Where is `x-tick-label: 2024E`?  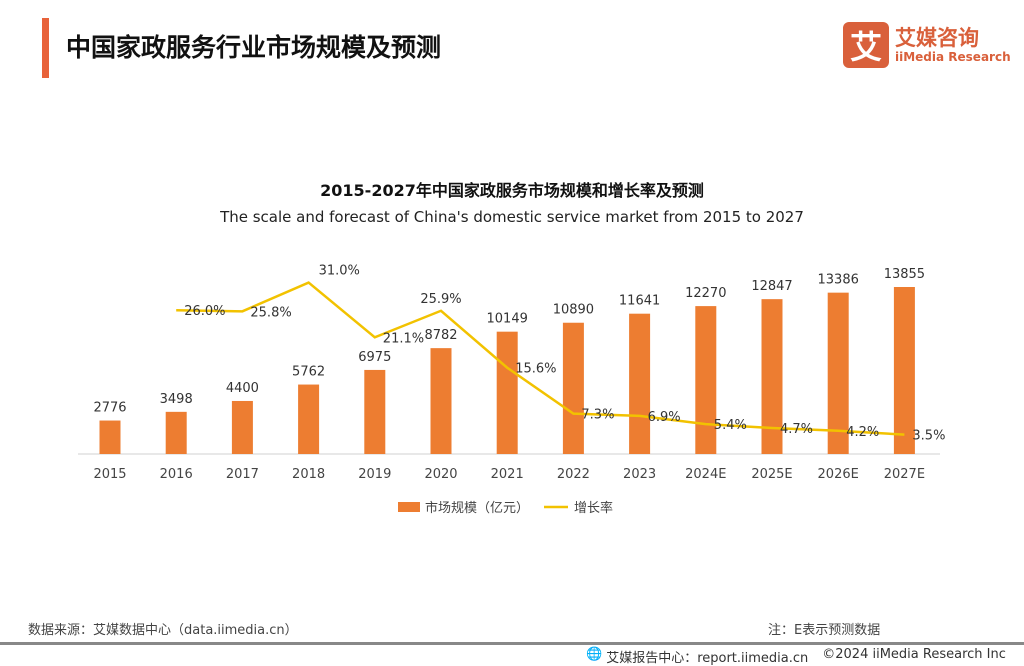
x-tick-label: 2024E is located at coordinates (705, 474).